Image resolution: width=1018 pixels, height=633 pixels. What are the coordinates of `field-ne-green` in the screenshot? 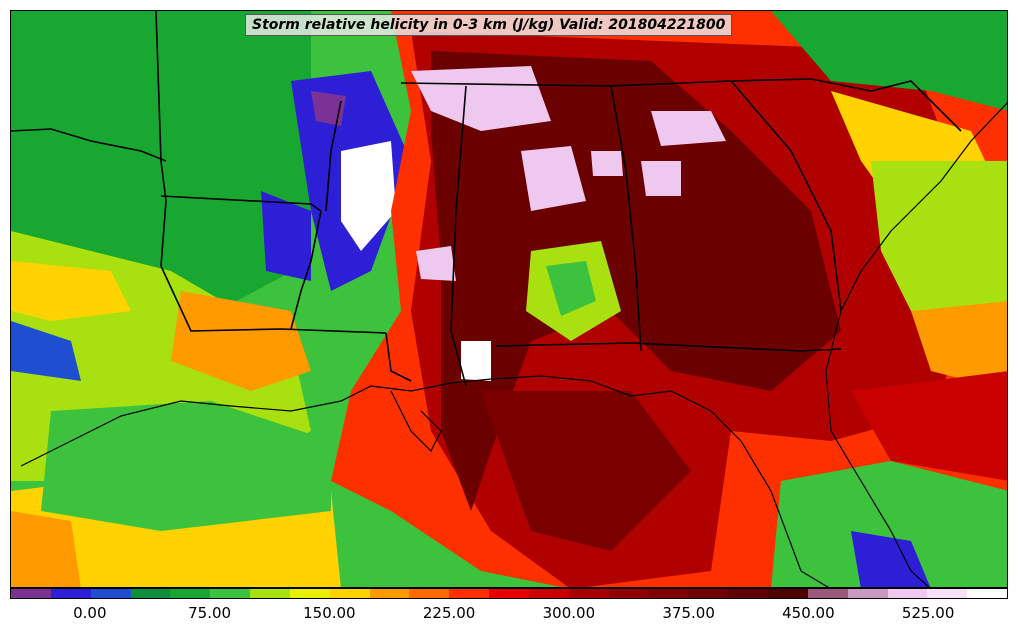 It's located at (889, 61).